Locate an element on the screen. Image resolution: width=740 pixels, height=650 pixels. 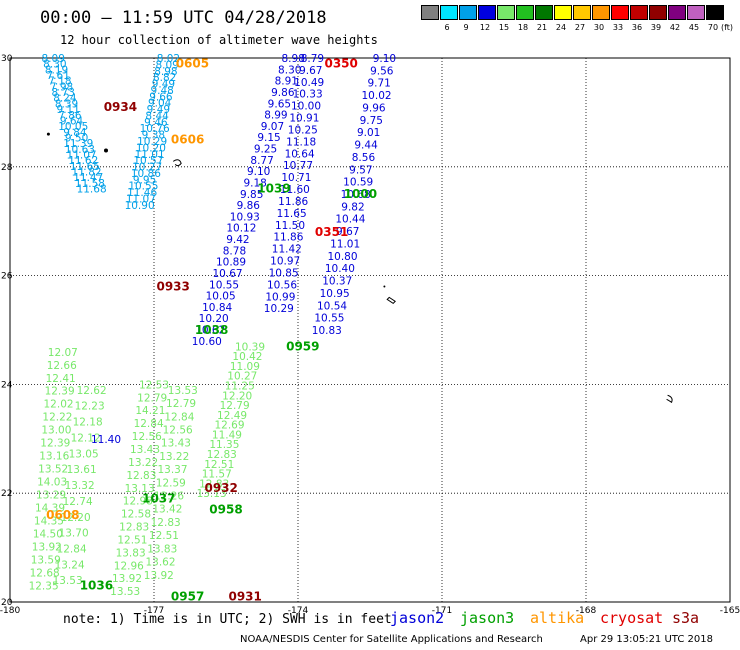
legend-label: 39 is located at coordinates (656, 27).